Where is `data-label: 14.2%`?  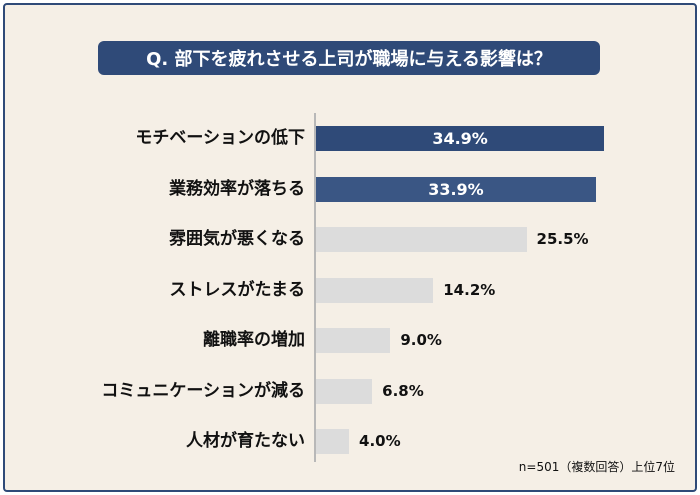 data-label: 14.2% is located at coordinates (469, 289).